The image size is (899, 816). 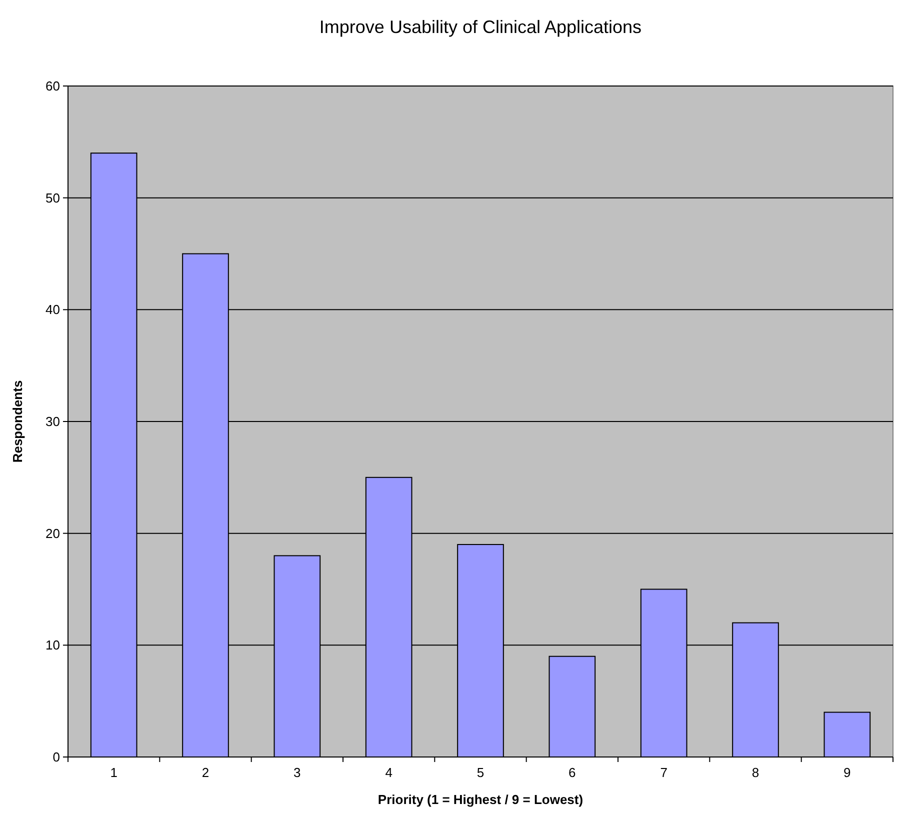 I want to click on x-tick-label: 3, so click(x=297, y=772).